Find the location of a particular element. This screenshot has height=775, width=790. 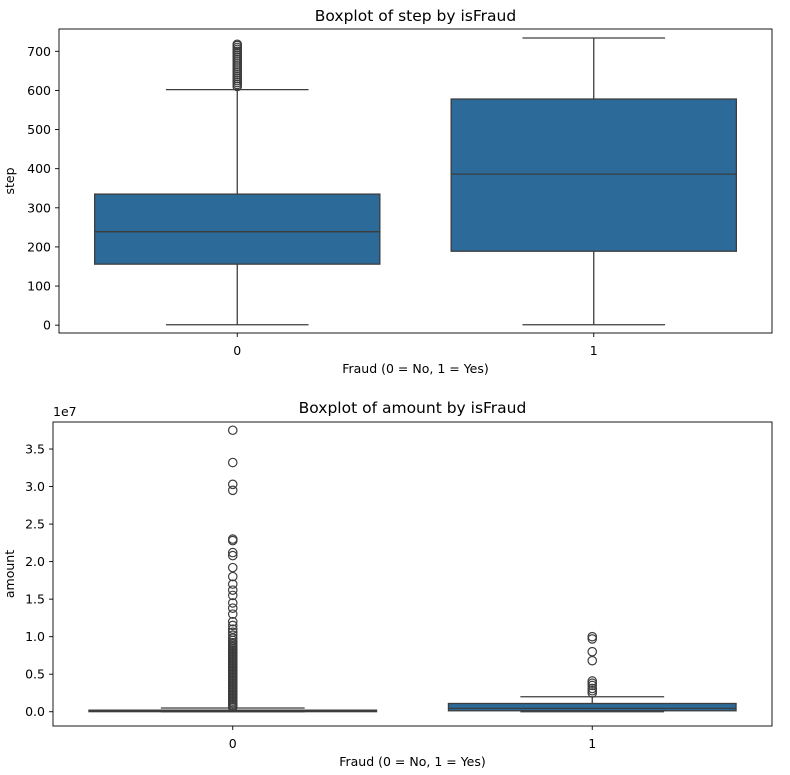

y-tick-label: 2.5 is located at coordinates (35, 524).